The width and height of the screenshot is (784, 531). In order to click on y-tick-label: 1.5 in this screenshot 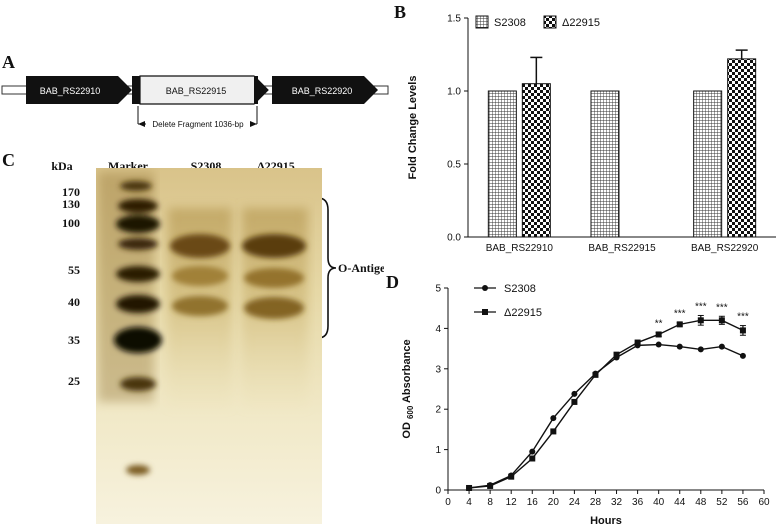, I will do `click(454, 19)`.